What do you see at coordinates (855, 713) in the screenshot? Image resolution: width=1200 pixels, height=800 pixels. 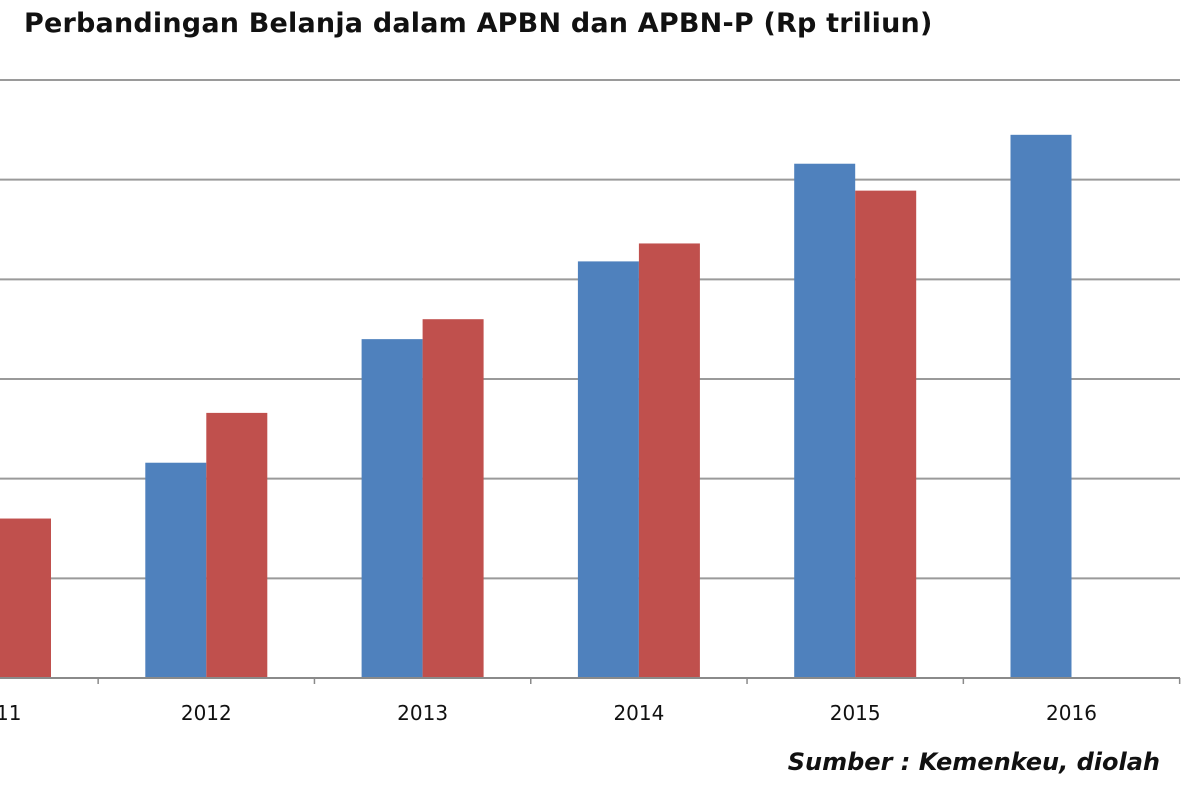 I see `x-tick-label: 2015` at bounding box center [855, 713].